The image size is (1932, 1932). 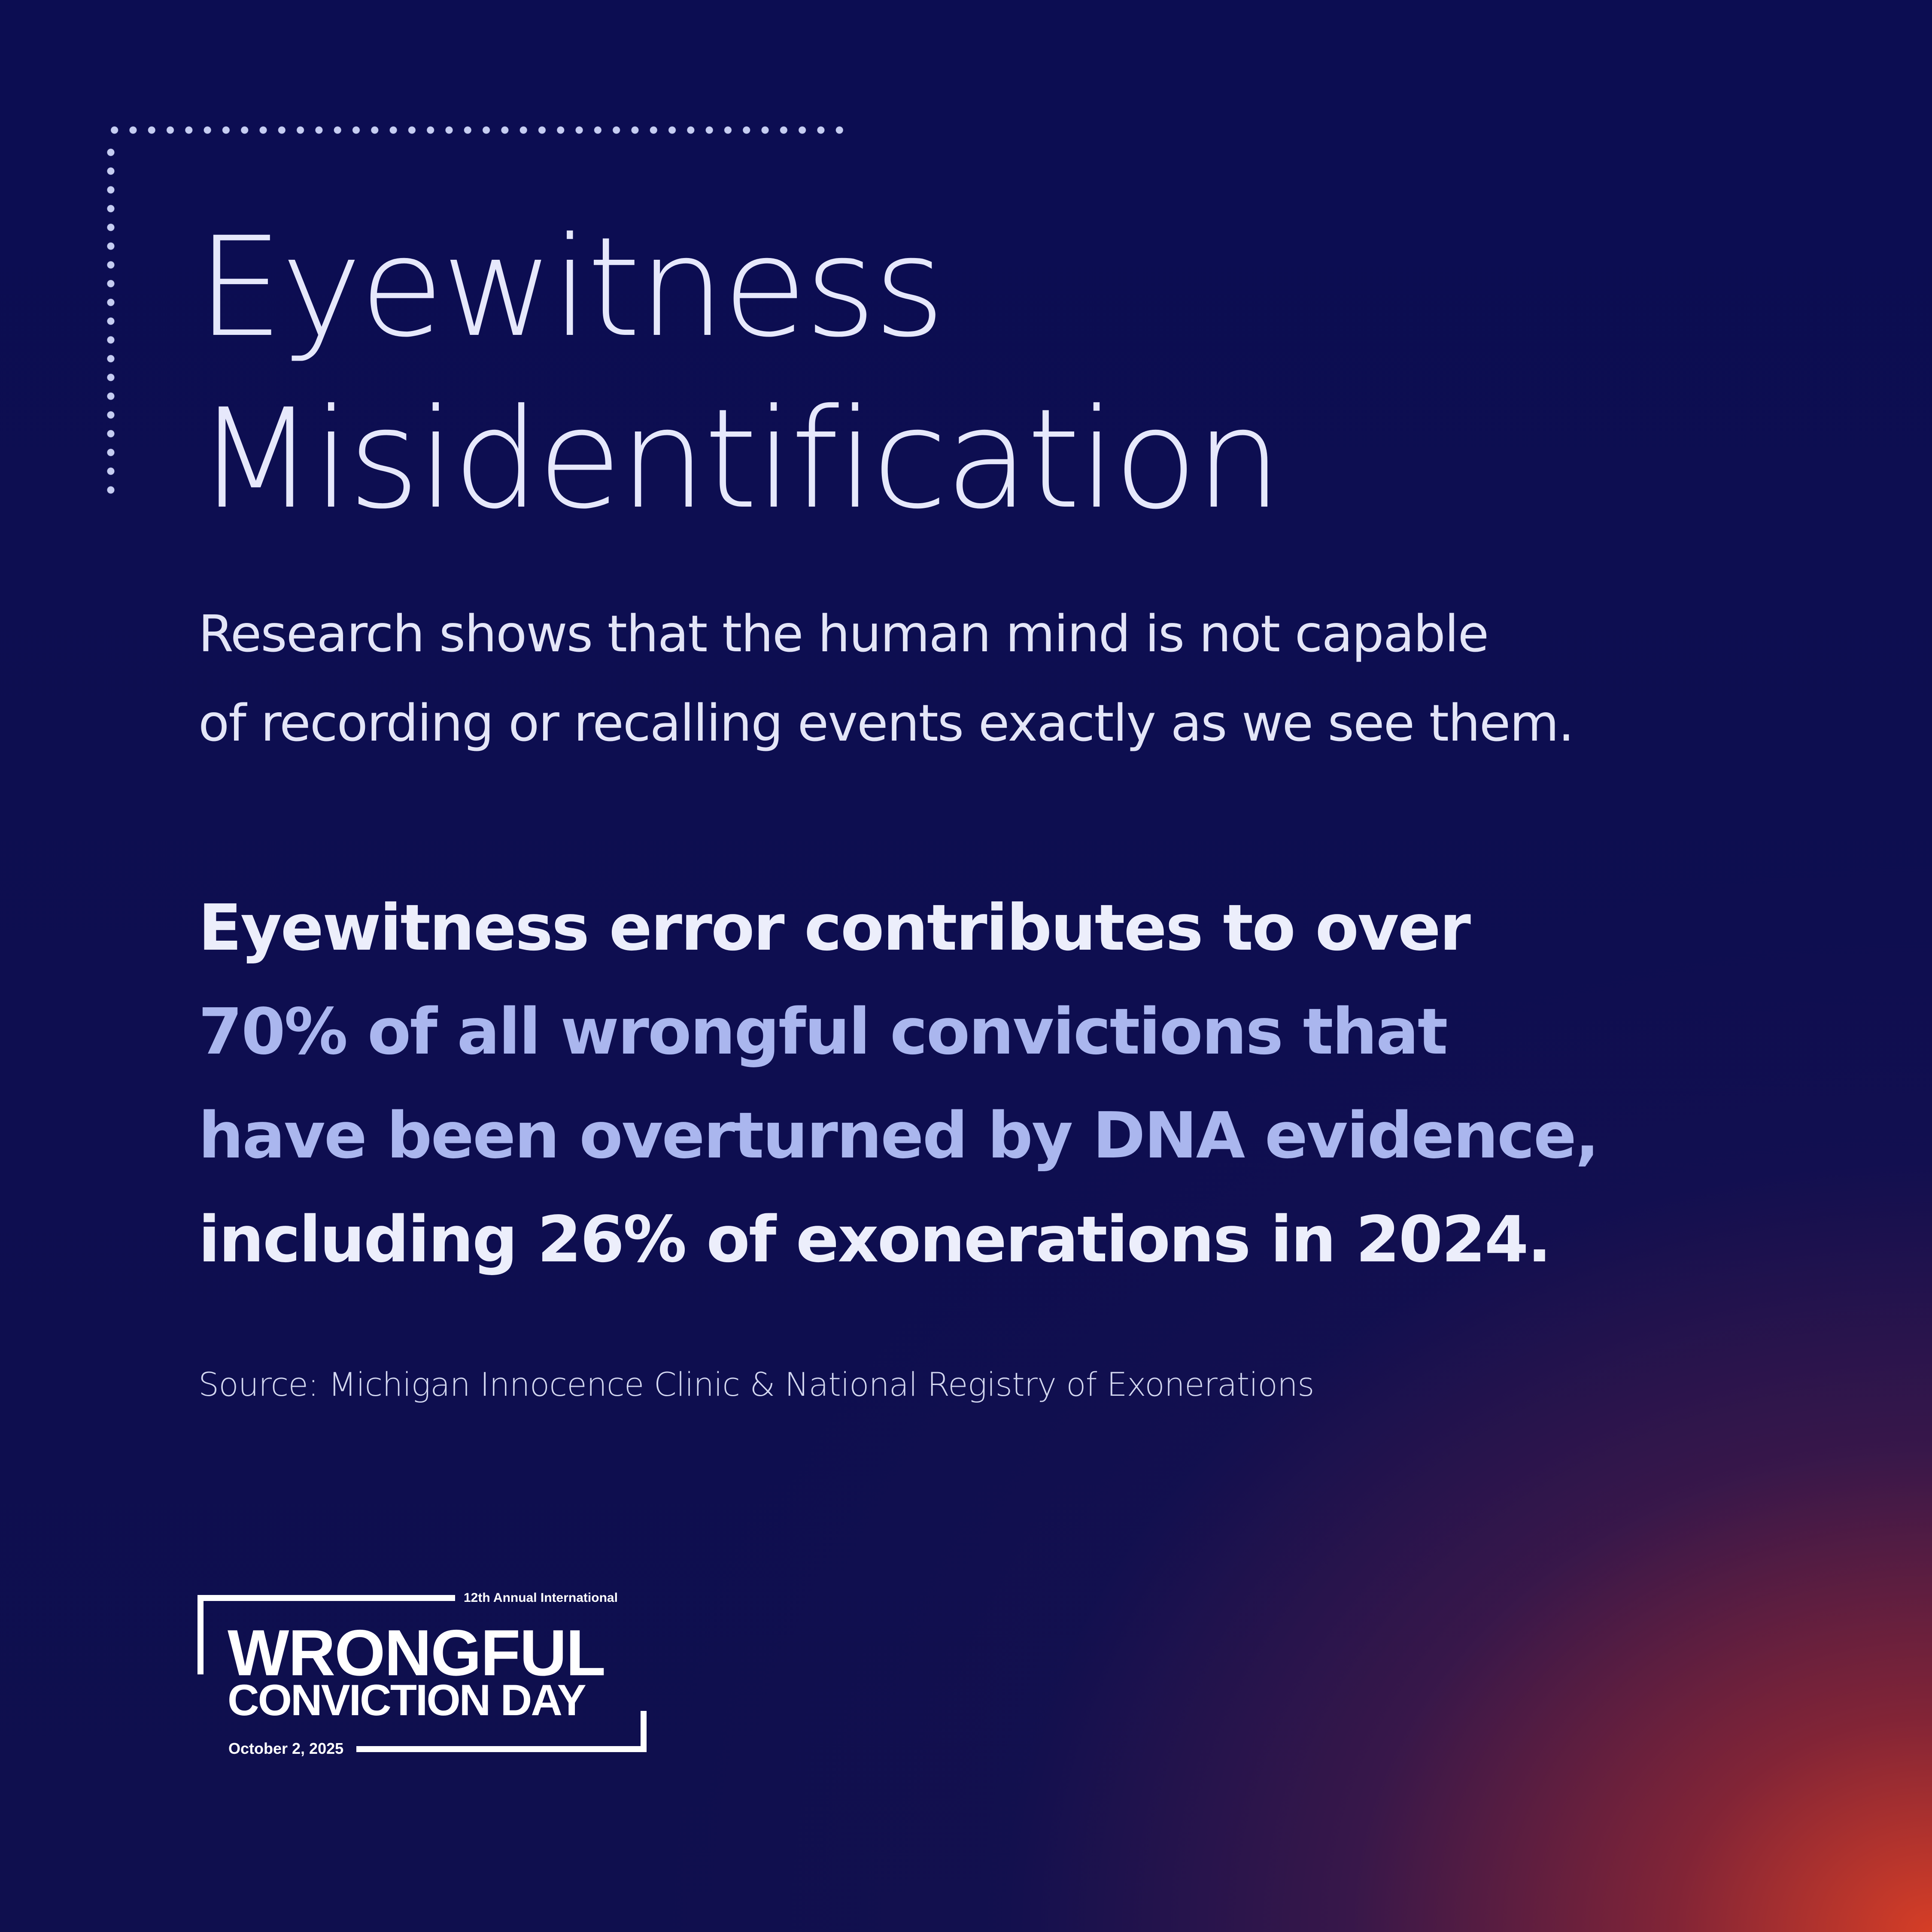 I want to click on logo-frame-bottom, so click(x=501, y=1749).